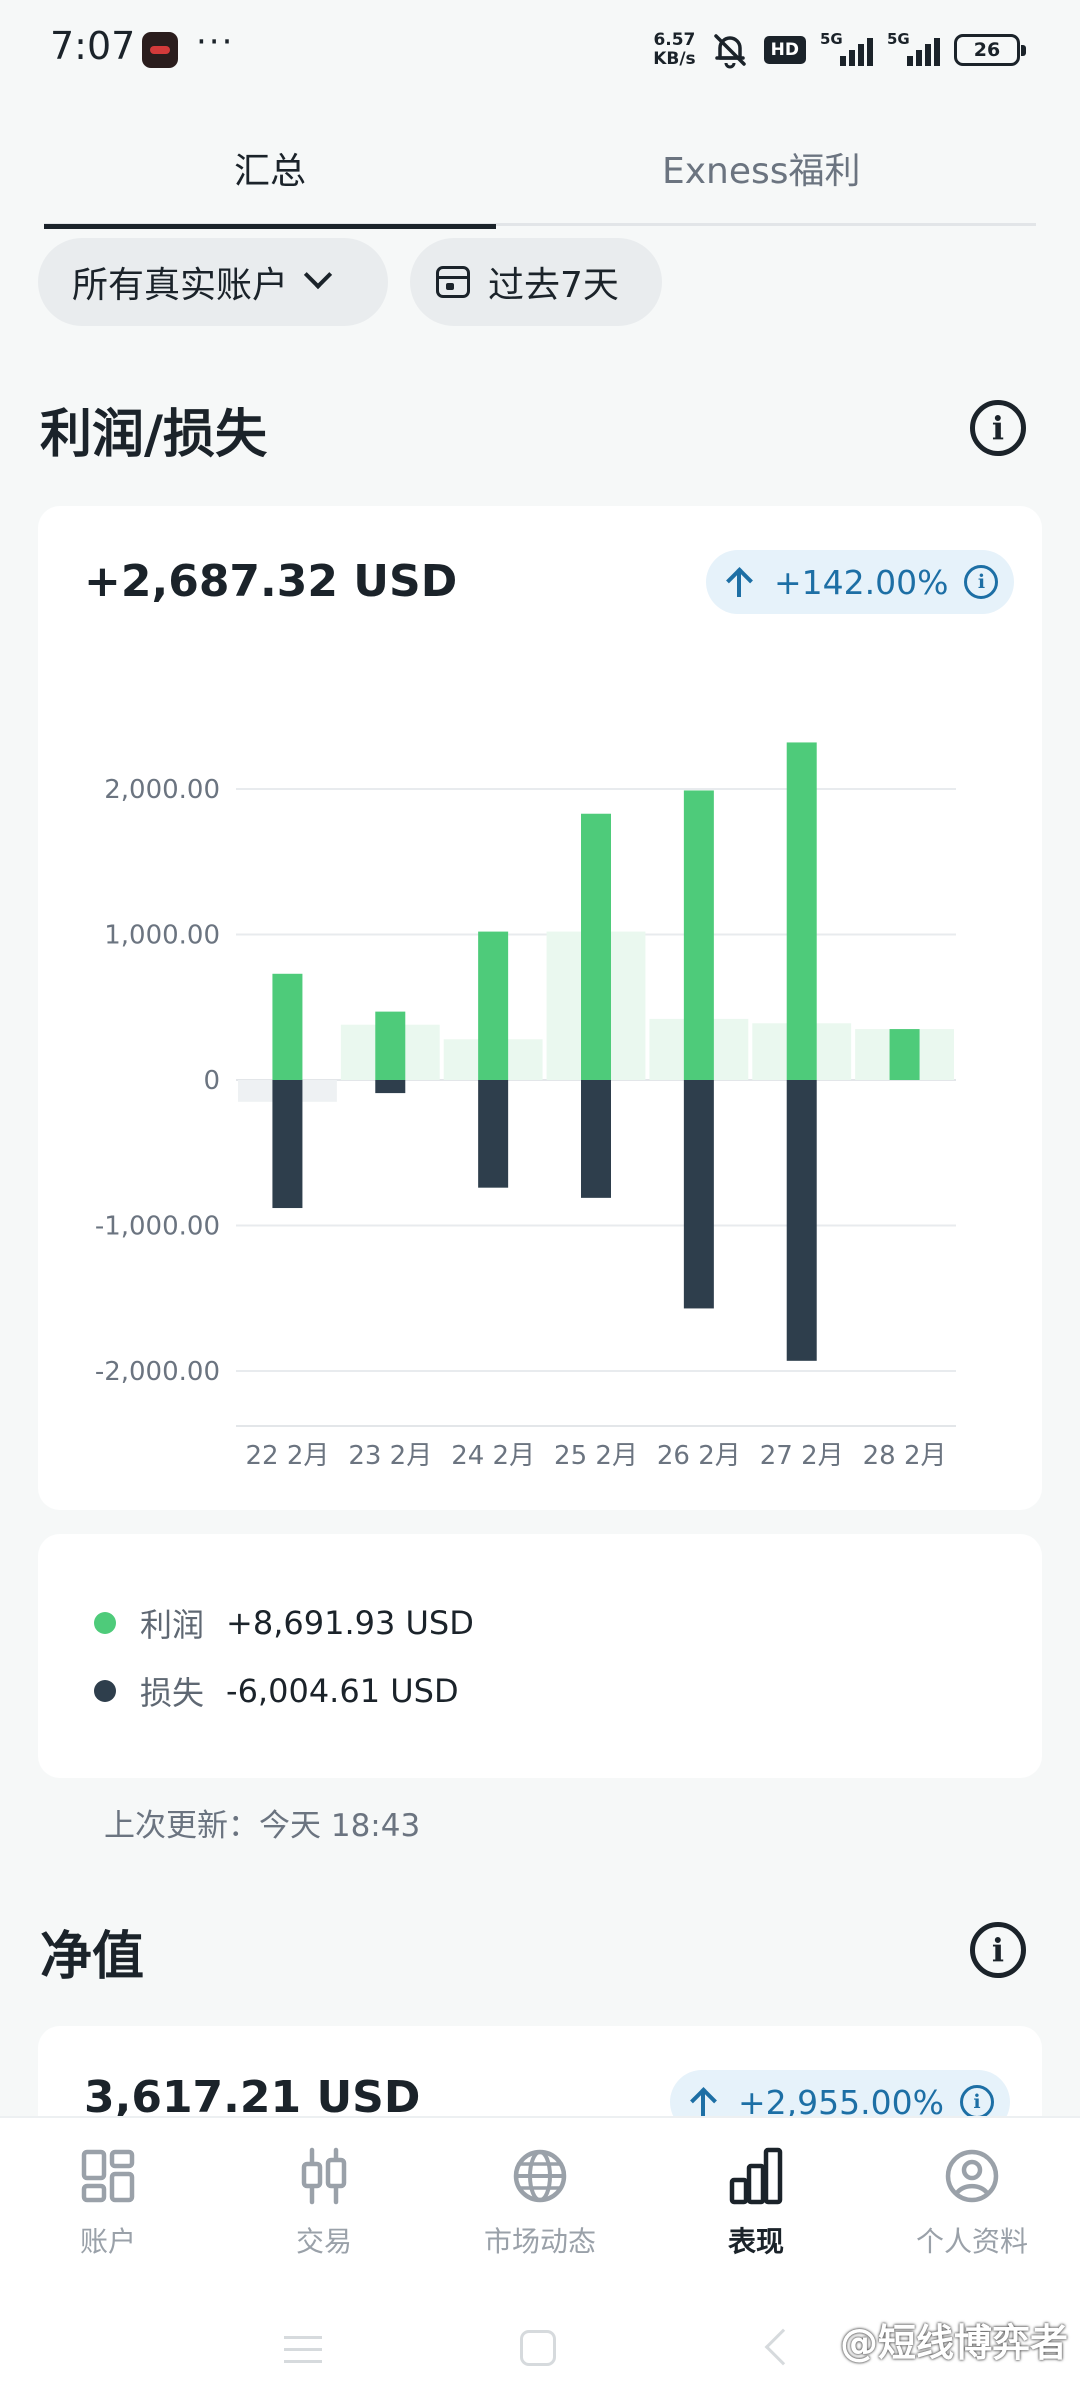  Describe the element at coordinates (540, 169) in the screenshot. I see `top-tabs: 汇总 Exness福利` at that location.